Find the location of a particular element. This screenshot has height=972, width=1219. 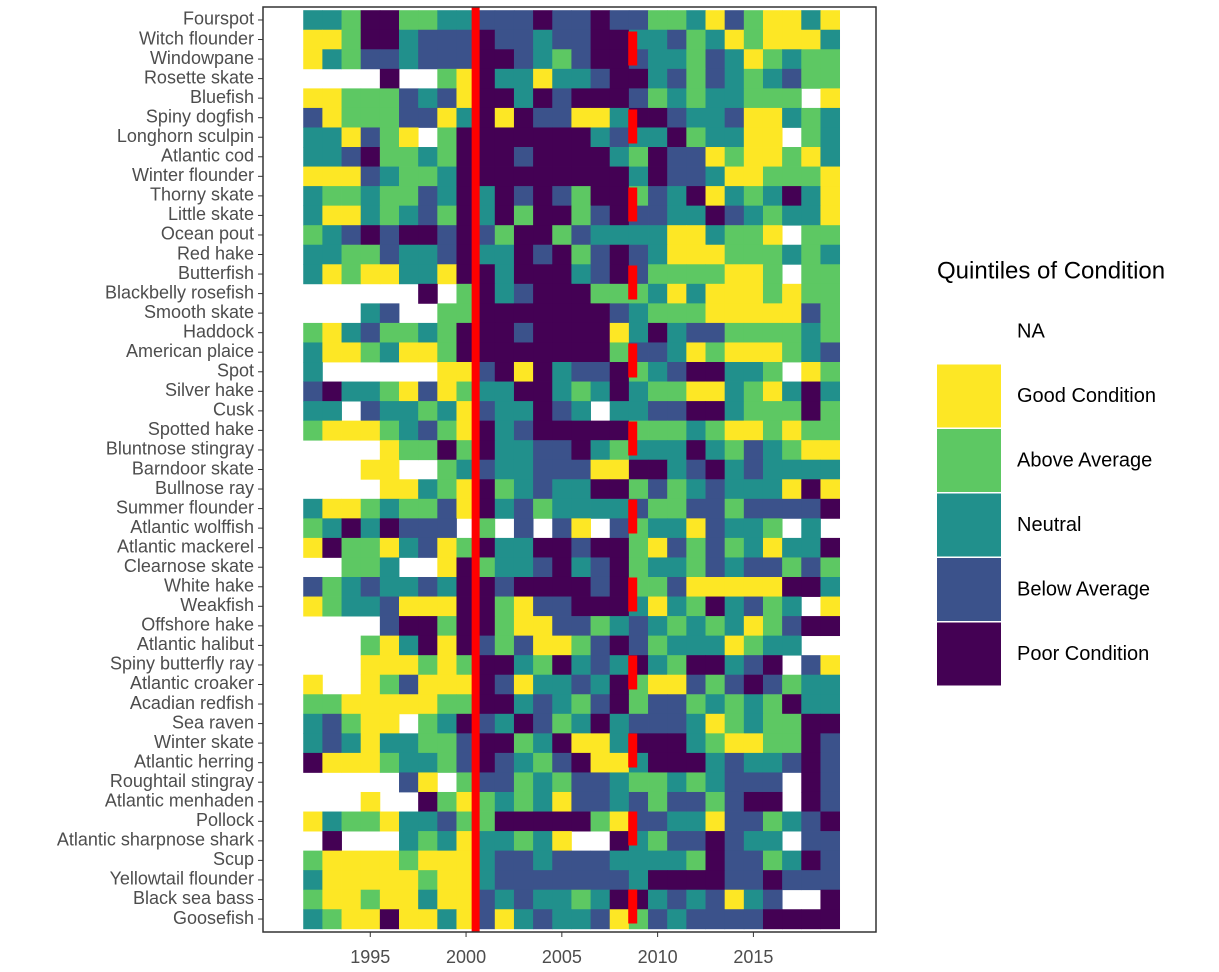

y-tick-label: Yellowtail flounder is located at coordinates (182, 879).